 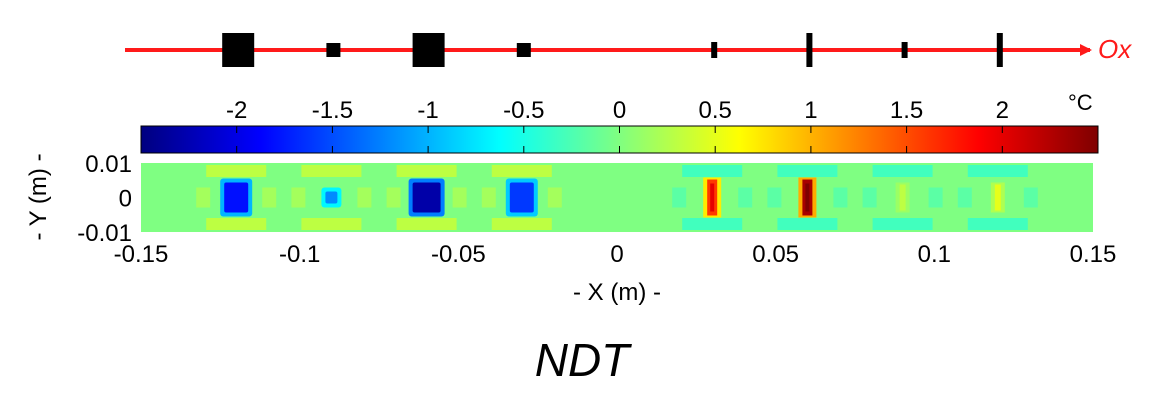 I want to click on x-tick-label: 0.1, so click(x=934, y=254).